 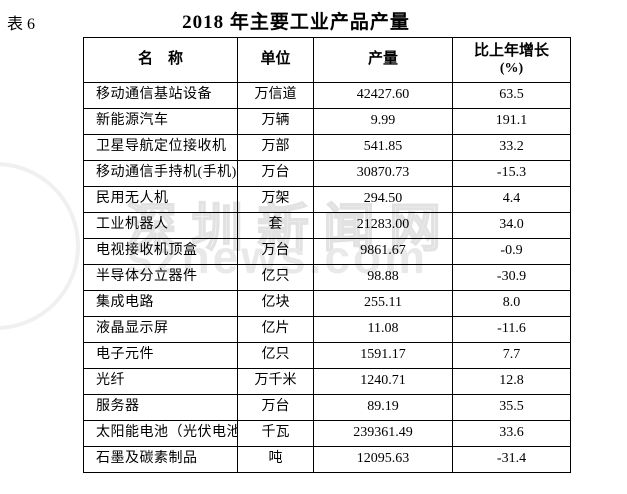 What do you see at coordinates (160, 95) in the screenshot?
I see `product-name-cell: 移动通信基站设备` at bounding box center [160, 95].